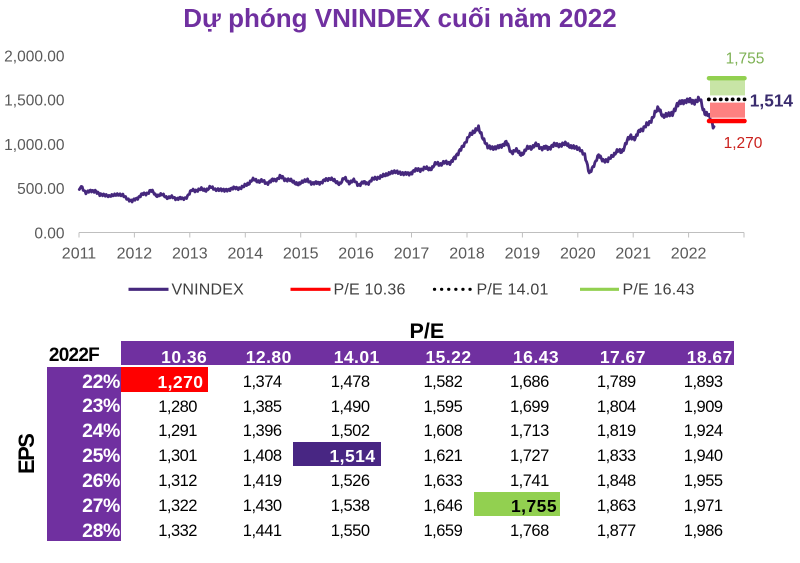 This screenshot has width=800, height=563. Describe the element at coordinates (135, 254) in the screenshot. I see `svg-text: 2012` at that location.